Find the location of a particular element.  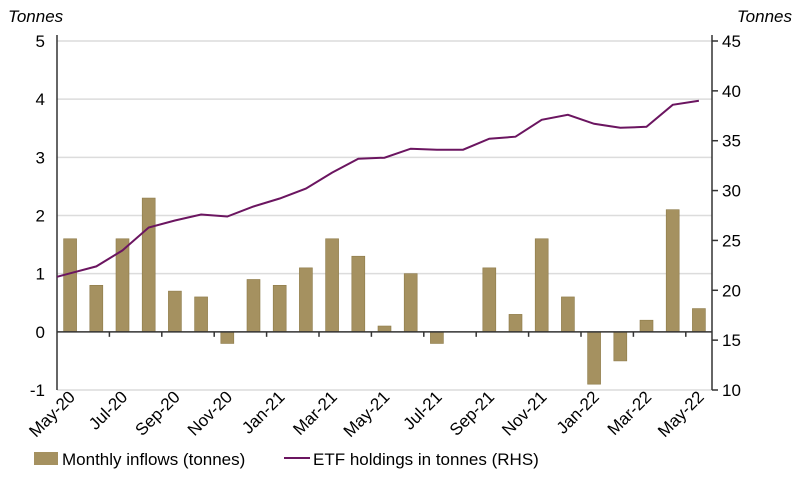

right-tick-label: 15 is located at coordinates (731, 340).